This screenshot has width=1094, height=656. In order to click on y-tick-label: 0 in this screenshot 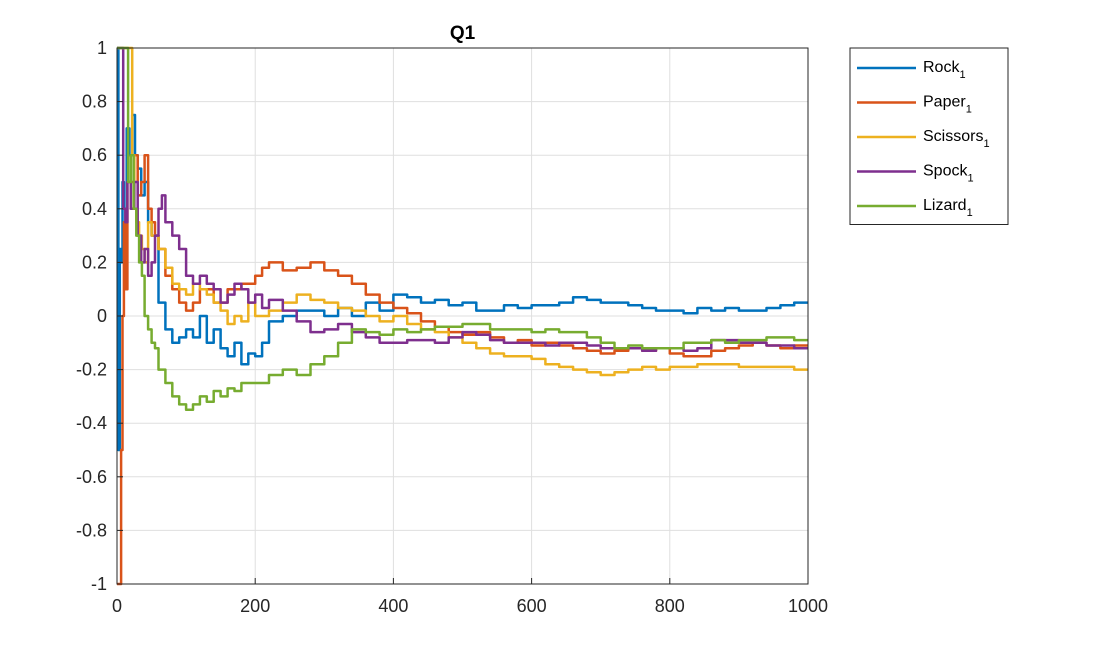, I will do `click(102, 316)`.